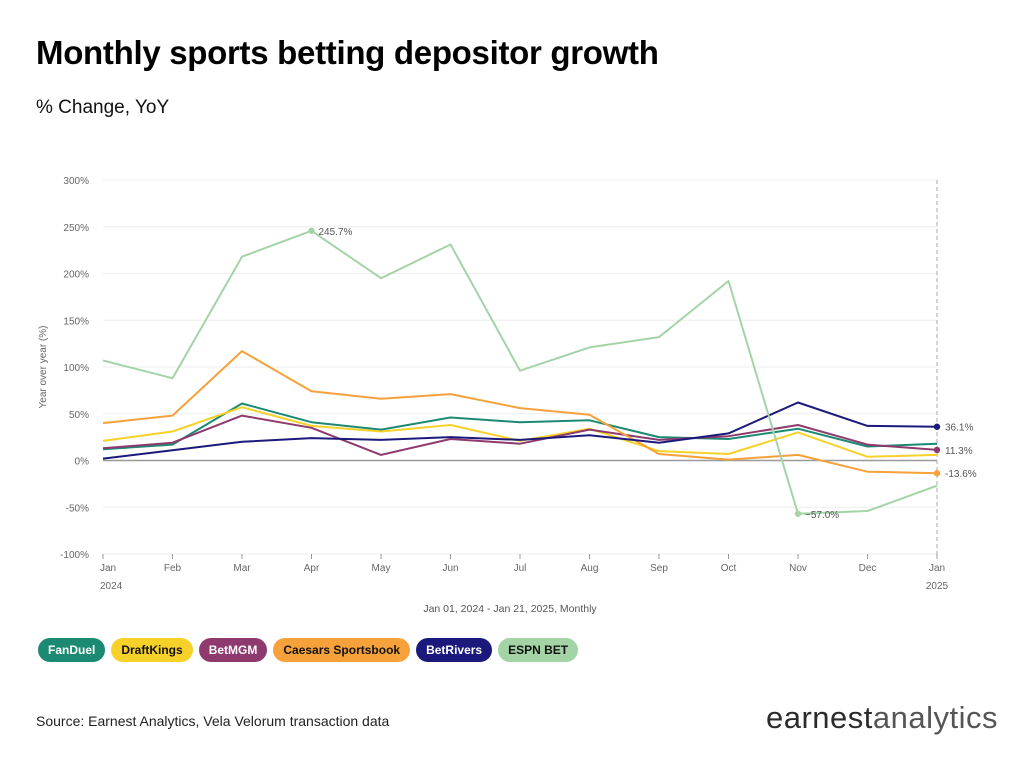  I want to click on y-tick-label: 300%, so click(76, 181).